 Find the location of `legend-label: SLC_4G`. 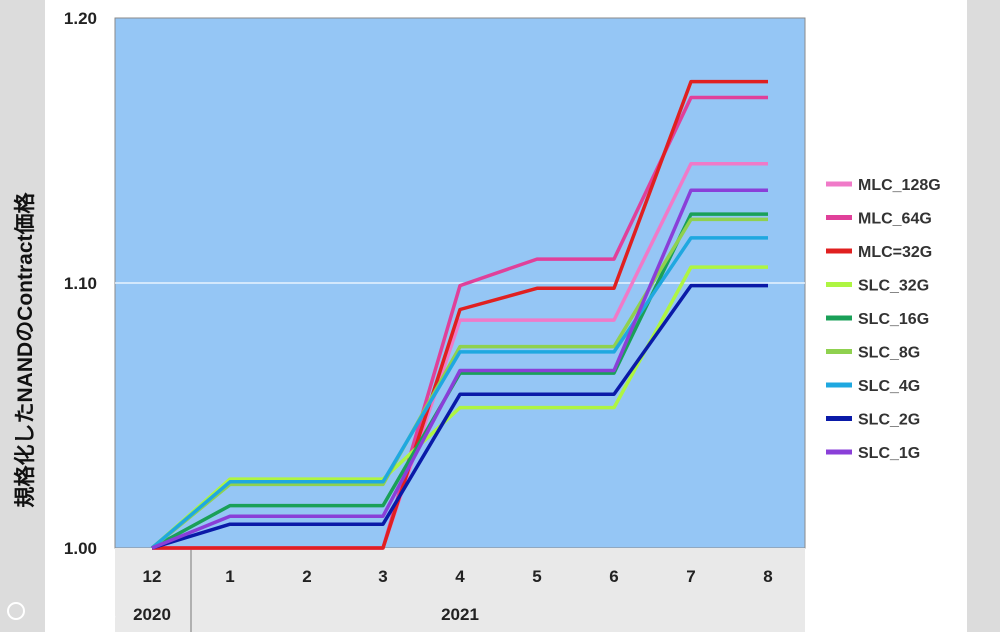

legend-label: SLC_4G is located at coordinates (889, 386).